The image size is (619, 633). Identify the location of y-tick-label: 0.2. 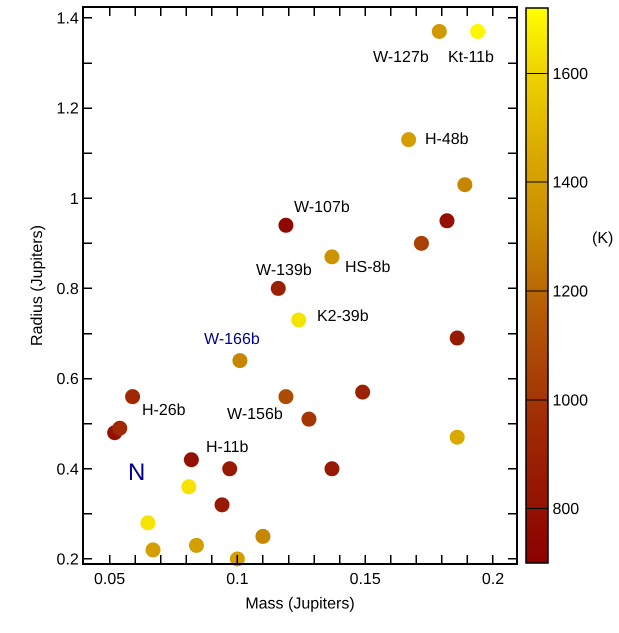
(67, 560).